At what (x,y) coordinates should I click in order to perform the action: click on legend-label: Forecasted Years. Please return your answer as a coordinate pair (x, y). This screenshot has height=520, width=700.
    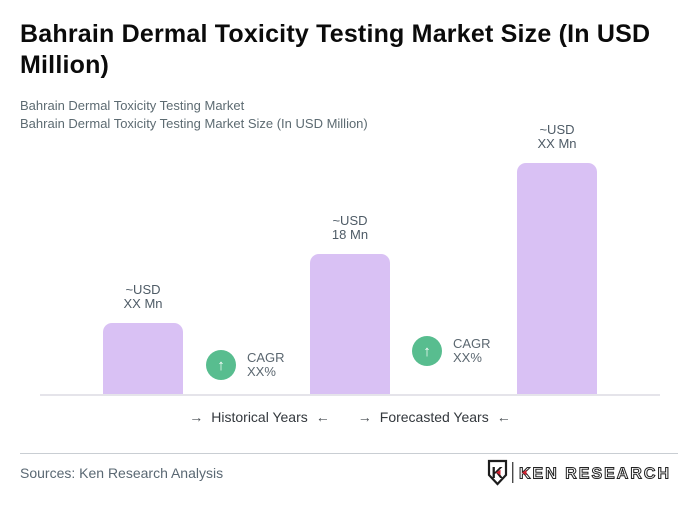
    Looking at the image, I should click on (434, 417).